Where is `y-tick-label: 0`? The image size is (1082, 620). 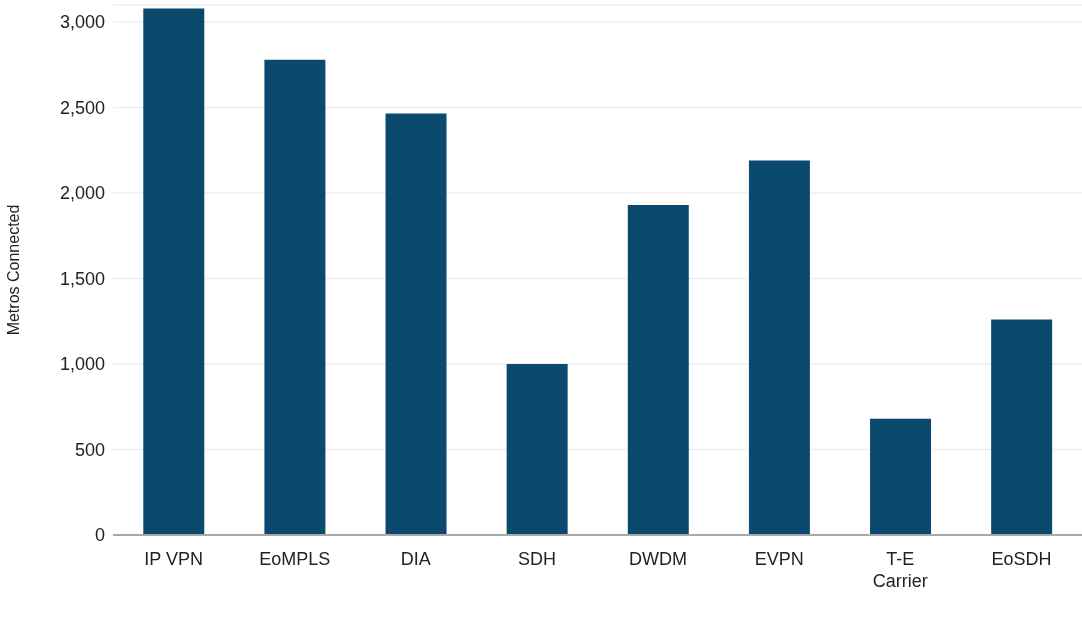 y-tick-label: 0 is located at coordinates (99, 535).